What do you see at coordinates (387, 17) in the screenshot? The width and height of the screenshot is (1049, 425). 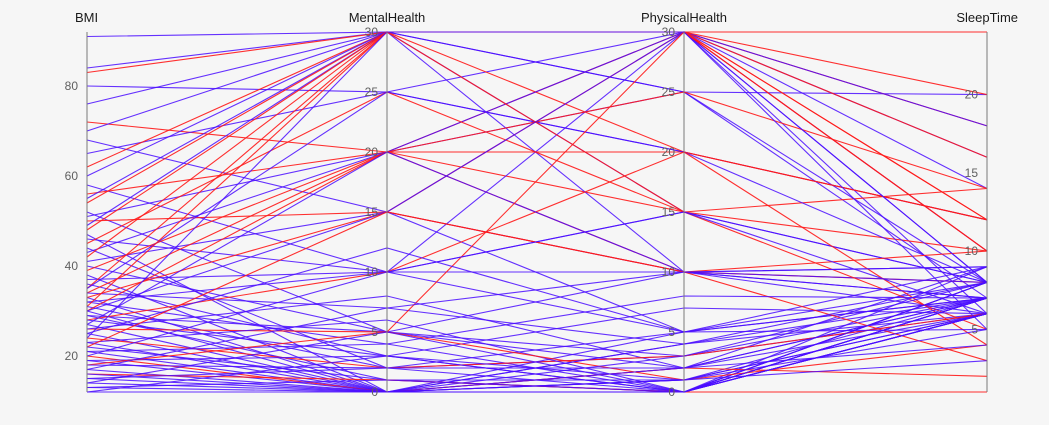 I see `axis-title-mentalhealth: MentalHealth` at bounding box center [387, 17].